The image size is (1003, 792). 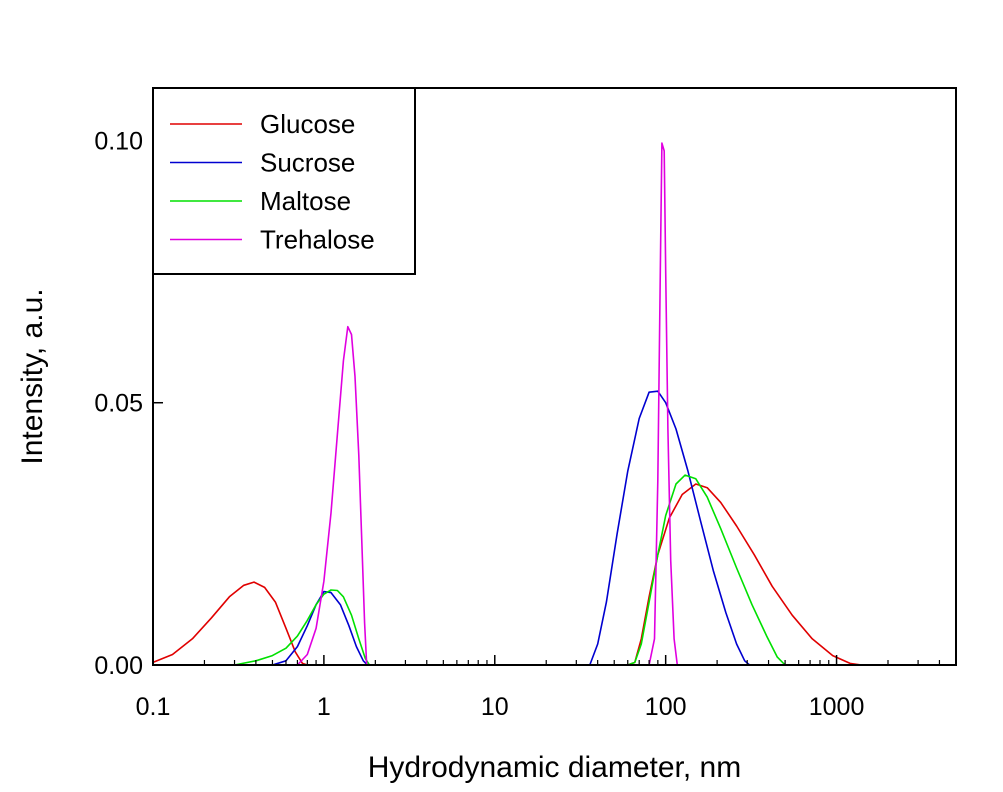 I want to click on x-tick-label: 10, so click(x=495, y=707).